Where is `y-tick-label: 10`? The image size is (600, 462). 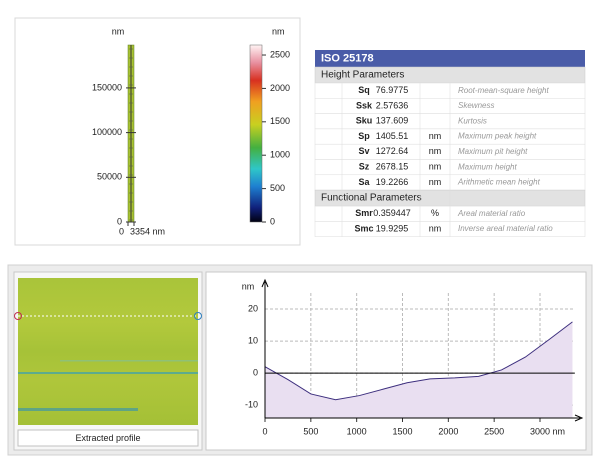 y-tick-label: 10 is located at coordinates (253, 340).